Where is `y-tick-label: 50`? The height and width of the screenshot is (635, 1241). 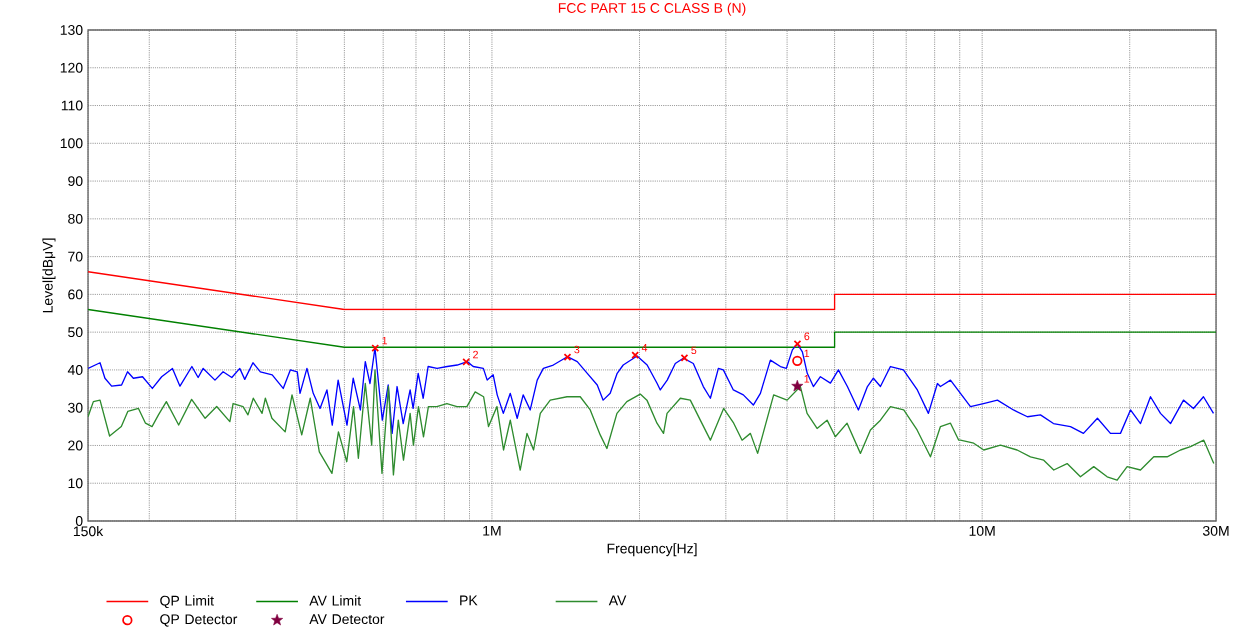
y-tick-label: 50 is located at coordinates (75, 332).